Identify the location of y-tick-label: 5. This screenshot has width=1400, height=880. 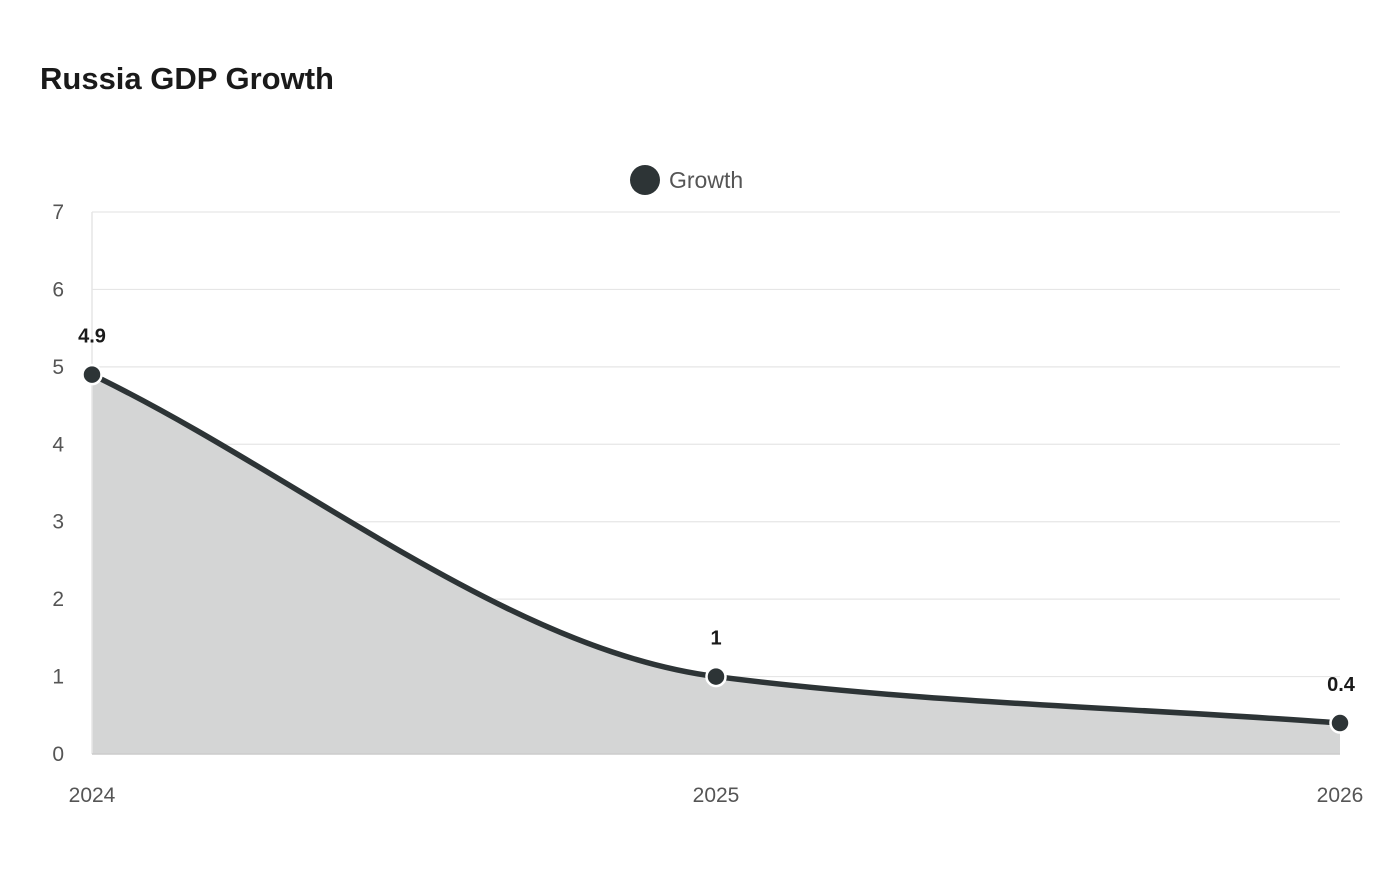
(58, 367).